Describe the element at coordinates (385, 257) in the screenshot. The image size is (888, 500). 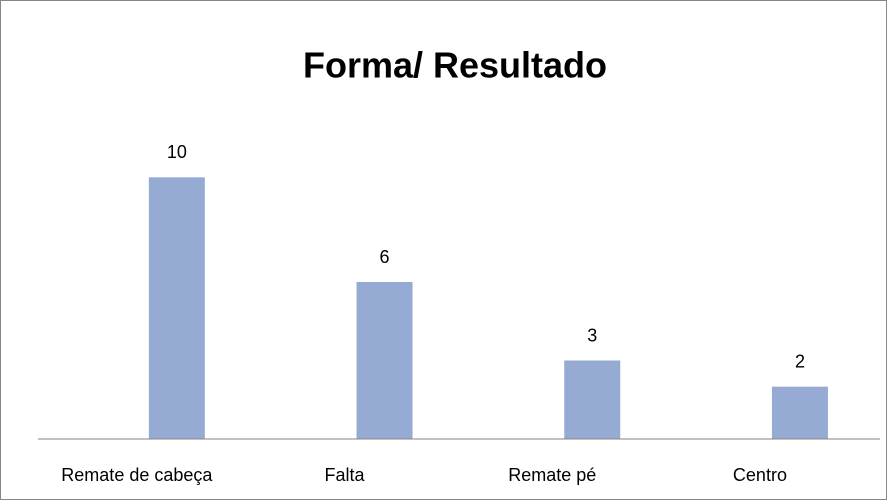
I see `data-label: 6` at that location.